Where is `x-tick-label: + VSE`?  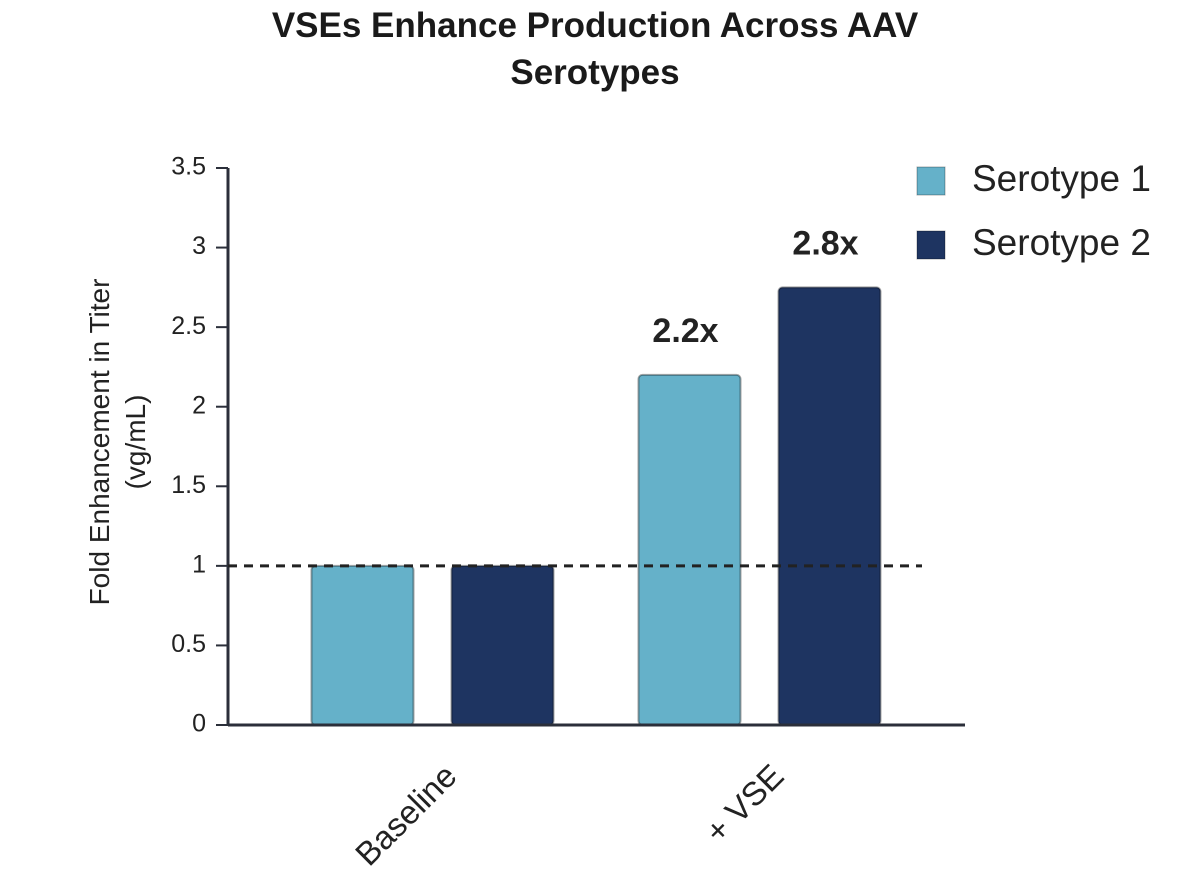 x-tick-label: + VSE is located at coordinates (744, 803).